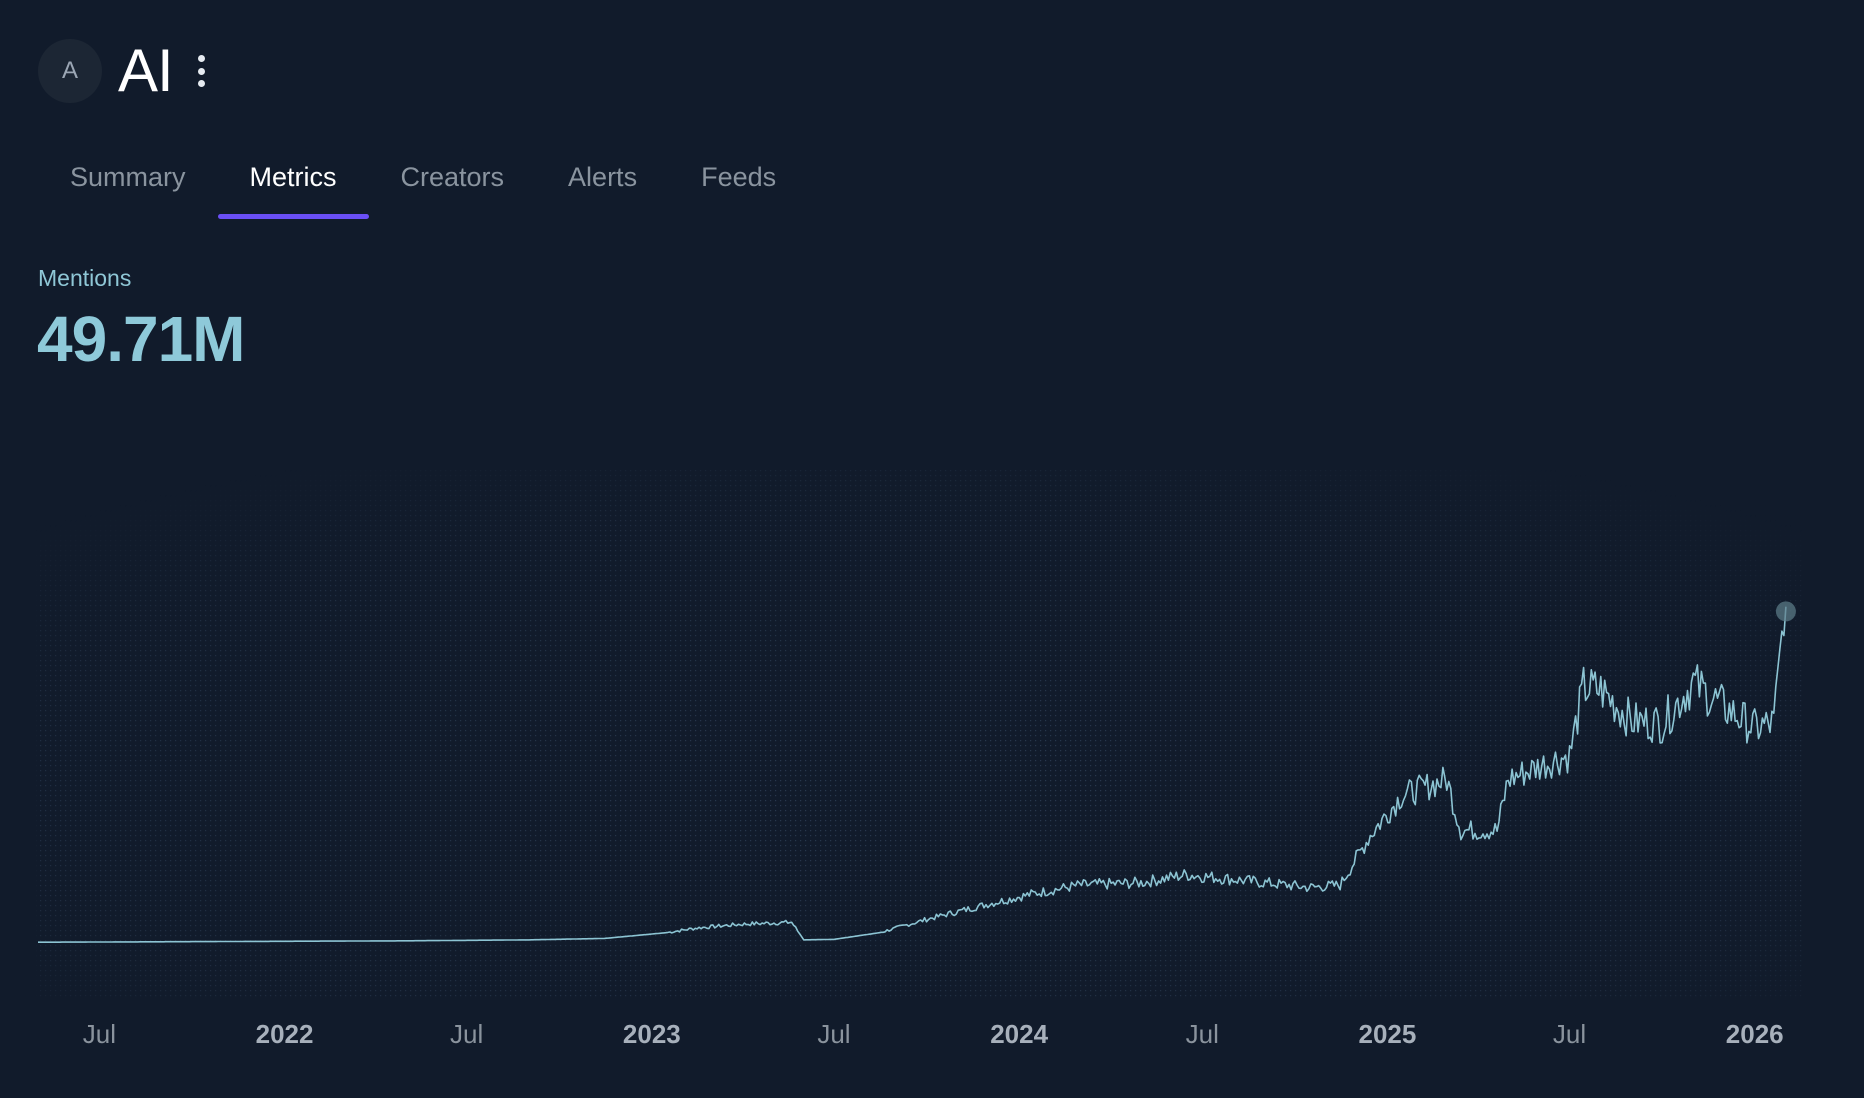 The width and height of the screenshot is (1864, 1098). Describe the element at coordinates (452, 177) in the screenshot. I see `tab-creators: Creators` at that location.